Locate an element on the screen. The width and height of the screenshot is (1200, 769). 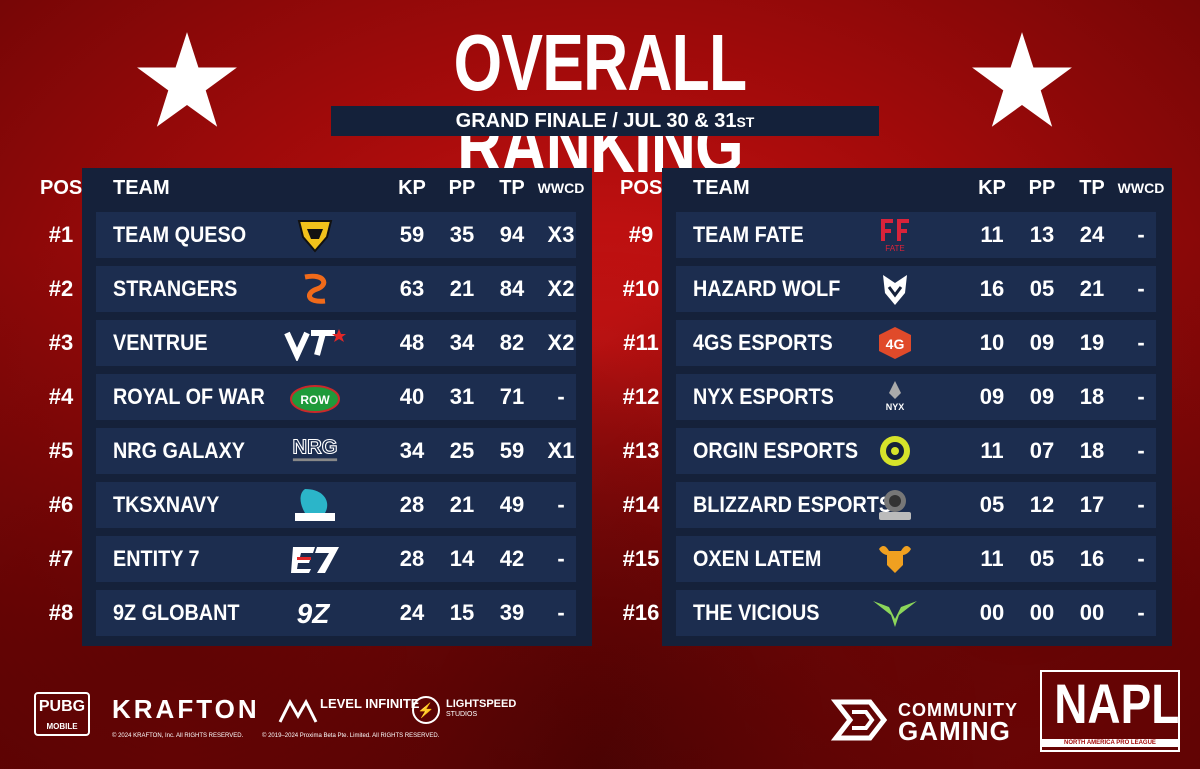
total-points: 21 is located at coordinates (1092, 288).